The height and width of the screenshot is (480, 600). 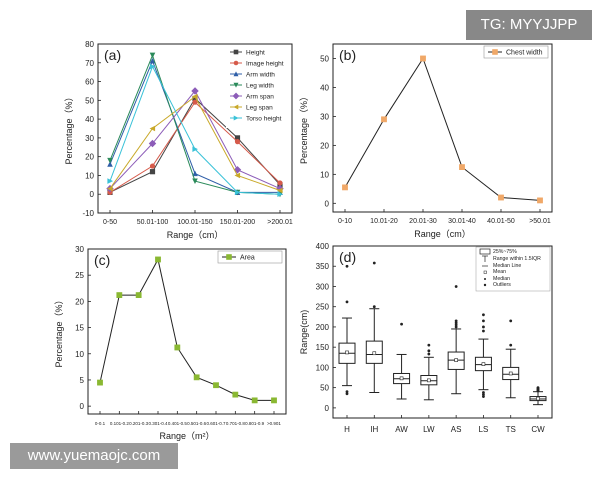 I want to click on y-tick-label: 150, so click(x=323, y=347).